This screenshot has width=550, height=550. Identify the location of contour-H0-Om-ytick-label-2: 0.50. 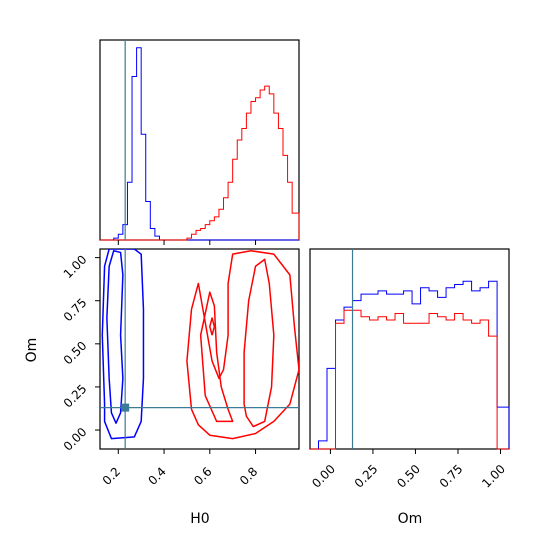
(75, 353).